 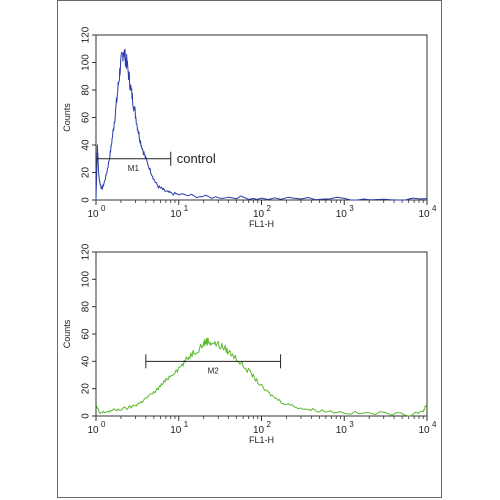 What do you see at coordinates (261, 377) in the screenshot?
I see `histogram-series-line` at bounding box center [261, 377].